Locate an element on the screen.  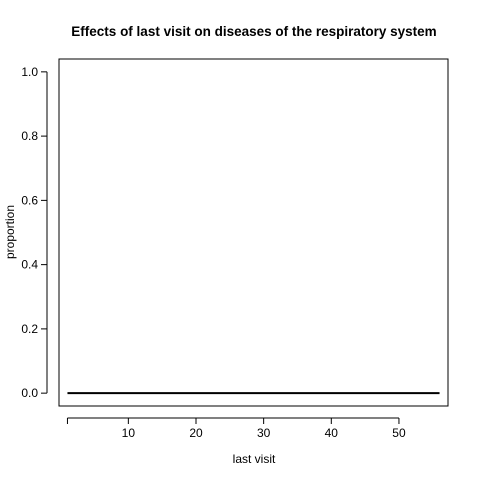
x-tick-label: 30 is located at coordinates (264, 433).